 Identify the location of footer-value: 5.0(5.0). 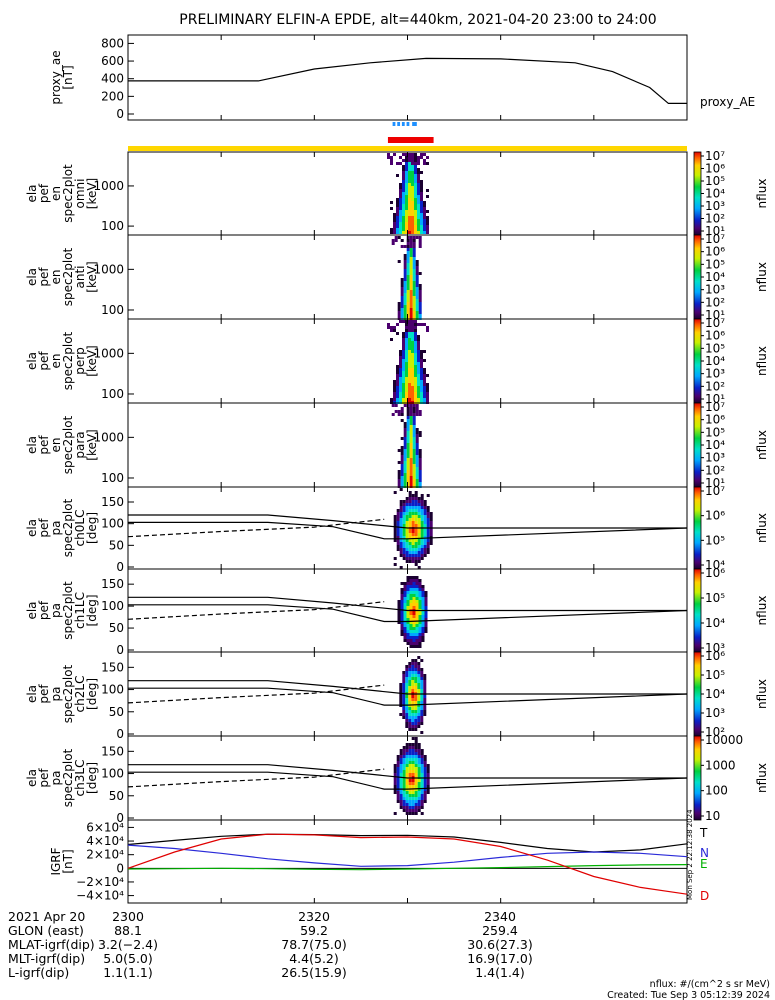
(128, 958).